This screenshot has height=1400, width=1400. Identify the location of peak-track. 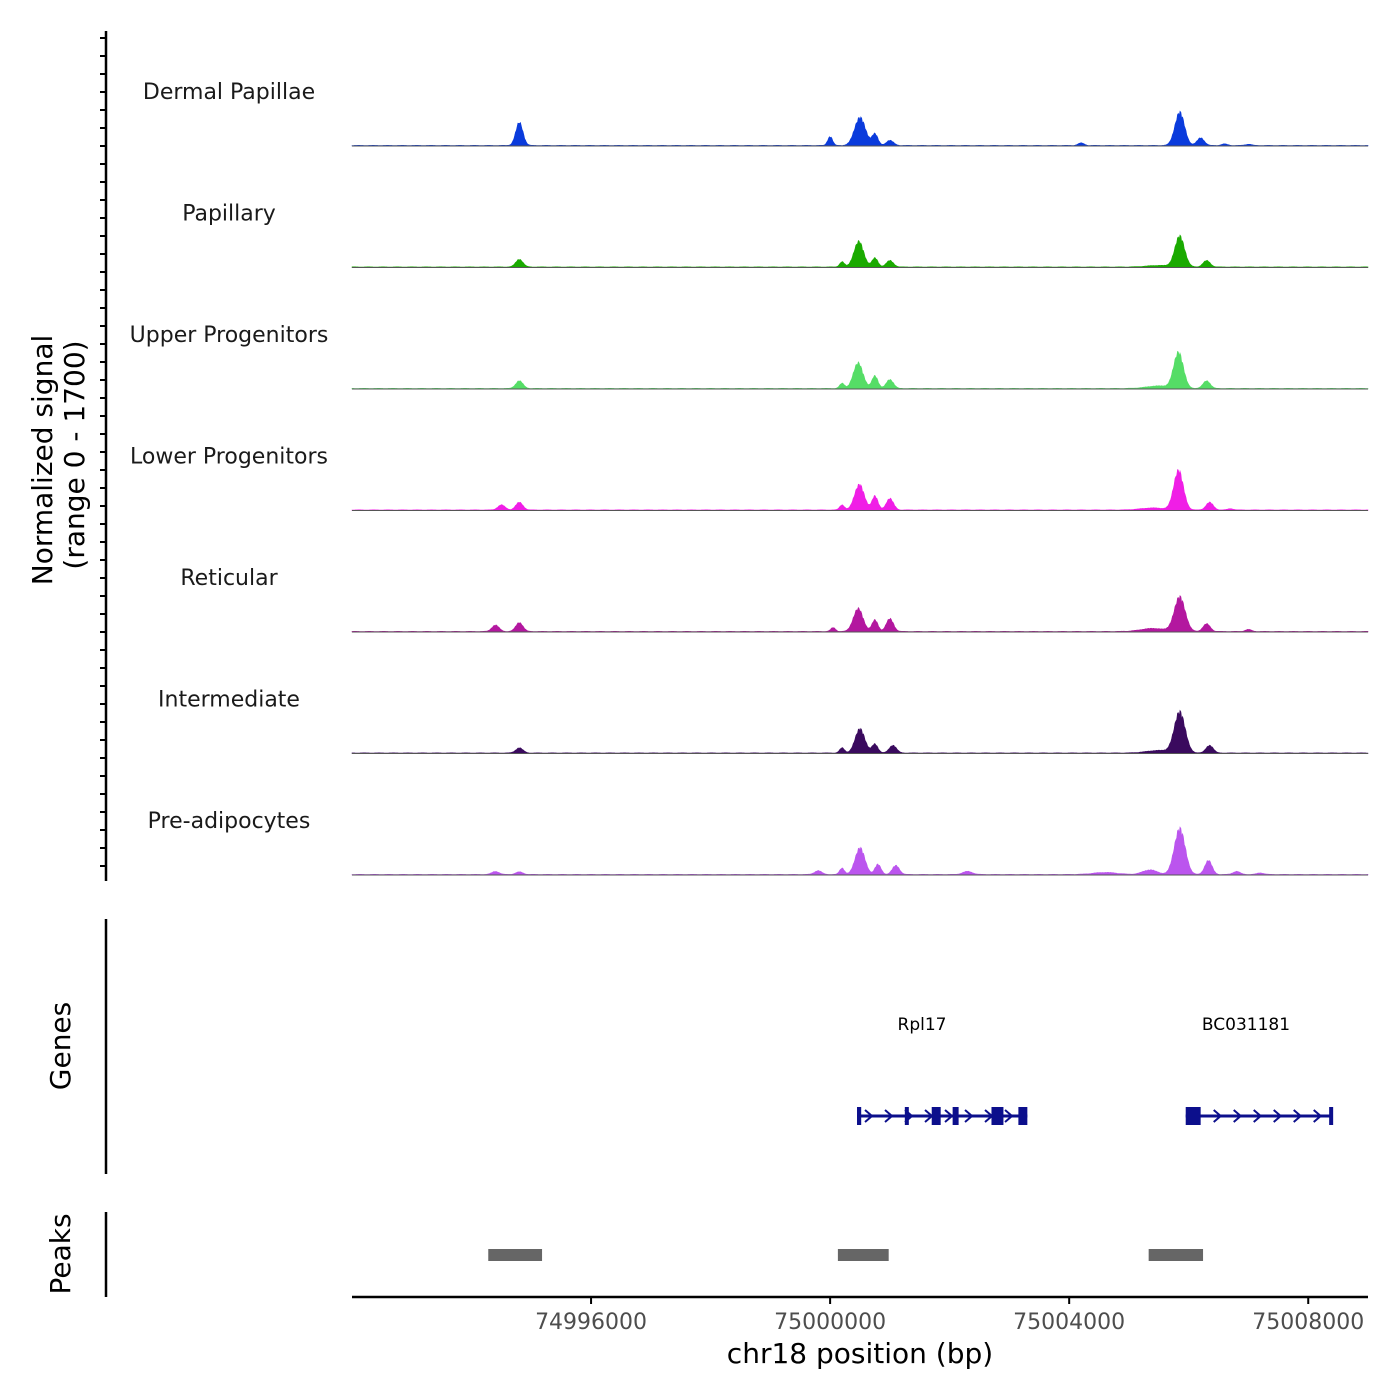
(846, 1255).